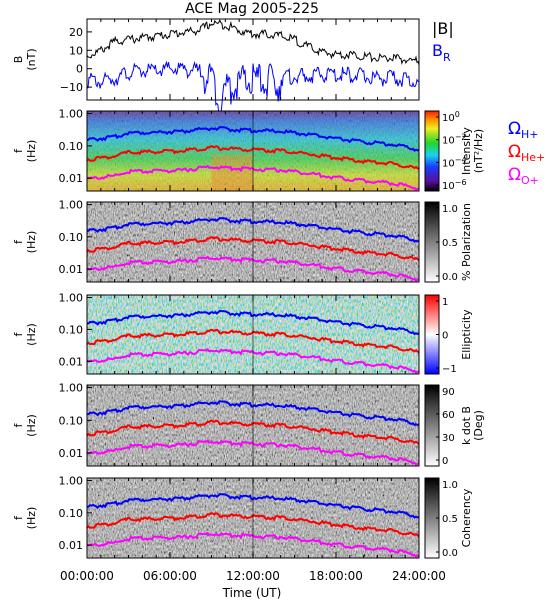  Describe the element at coordinates (432, 425) in the screenshot. I see `colorbar-kdotb` at that location.